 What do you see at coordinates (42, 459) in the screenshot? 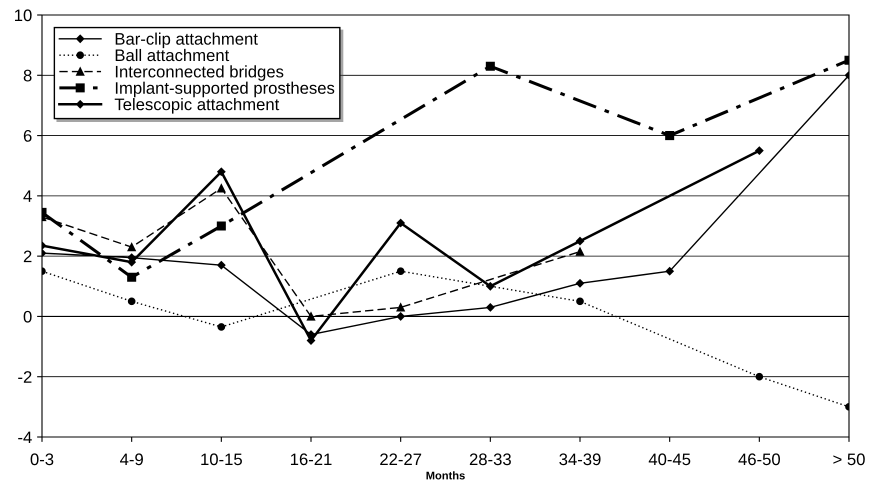
I see `x-tick-label: 0-3` at bounding box center [42, 459].